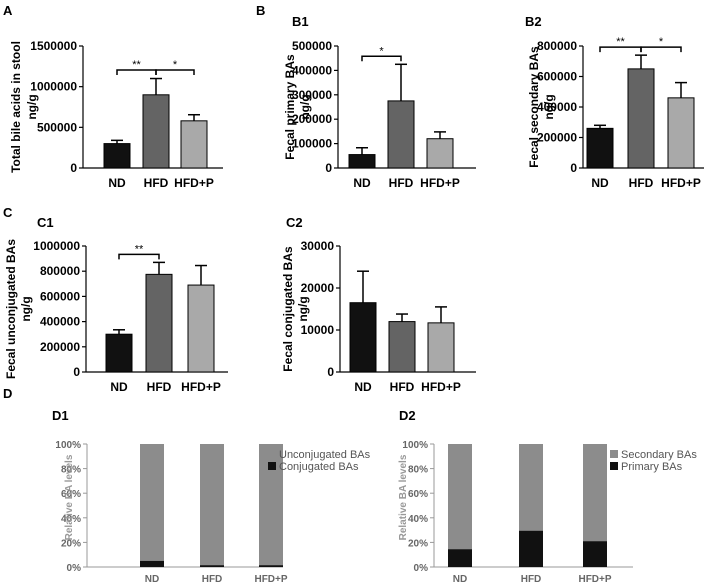 The width and height of the screenshot is (708, 585). Describe the element at coordinates (318, 246) in the screenshot. I see `y-tick-label: 30000` at that location.